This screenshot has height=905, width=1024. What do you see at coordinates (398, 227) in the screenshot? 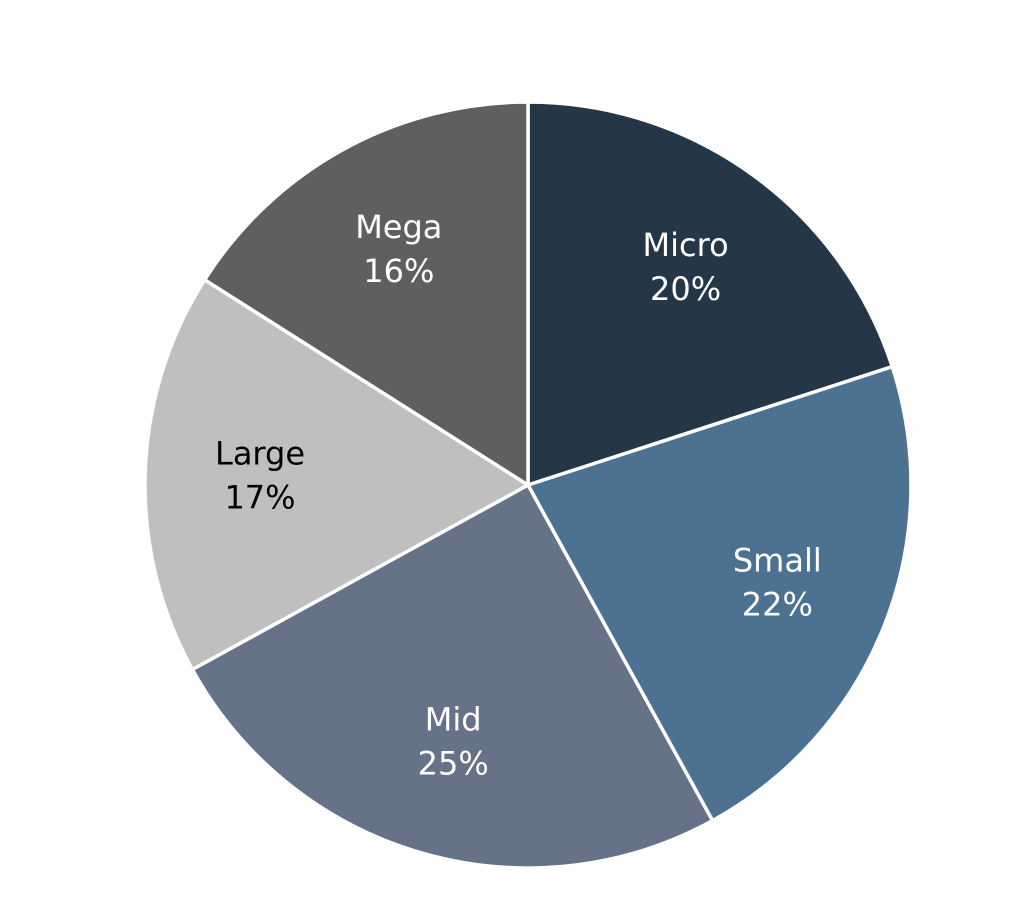
I see `slice-label-mega: Mega` at bounding box center [398, 227].